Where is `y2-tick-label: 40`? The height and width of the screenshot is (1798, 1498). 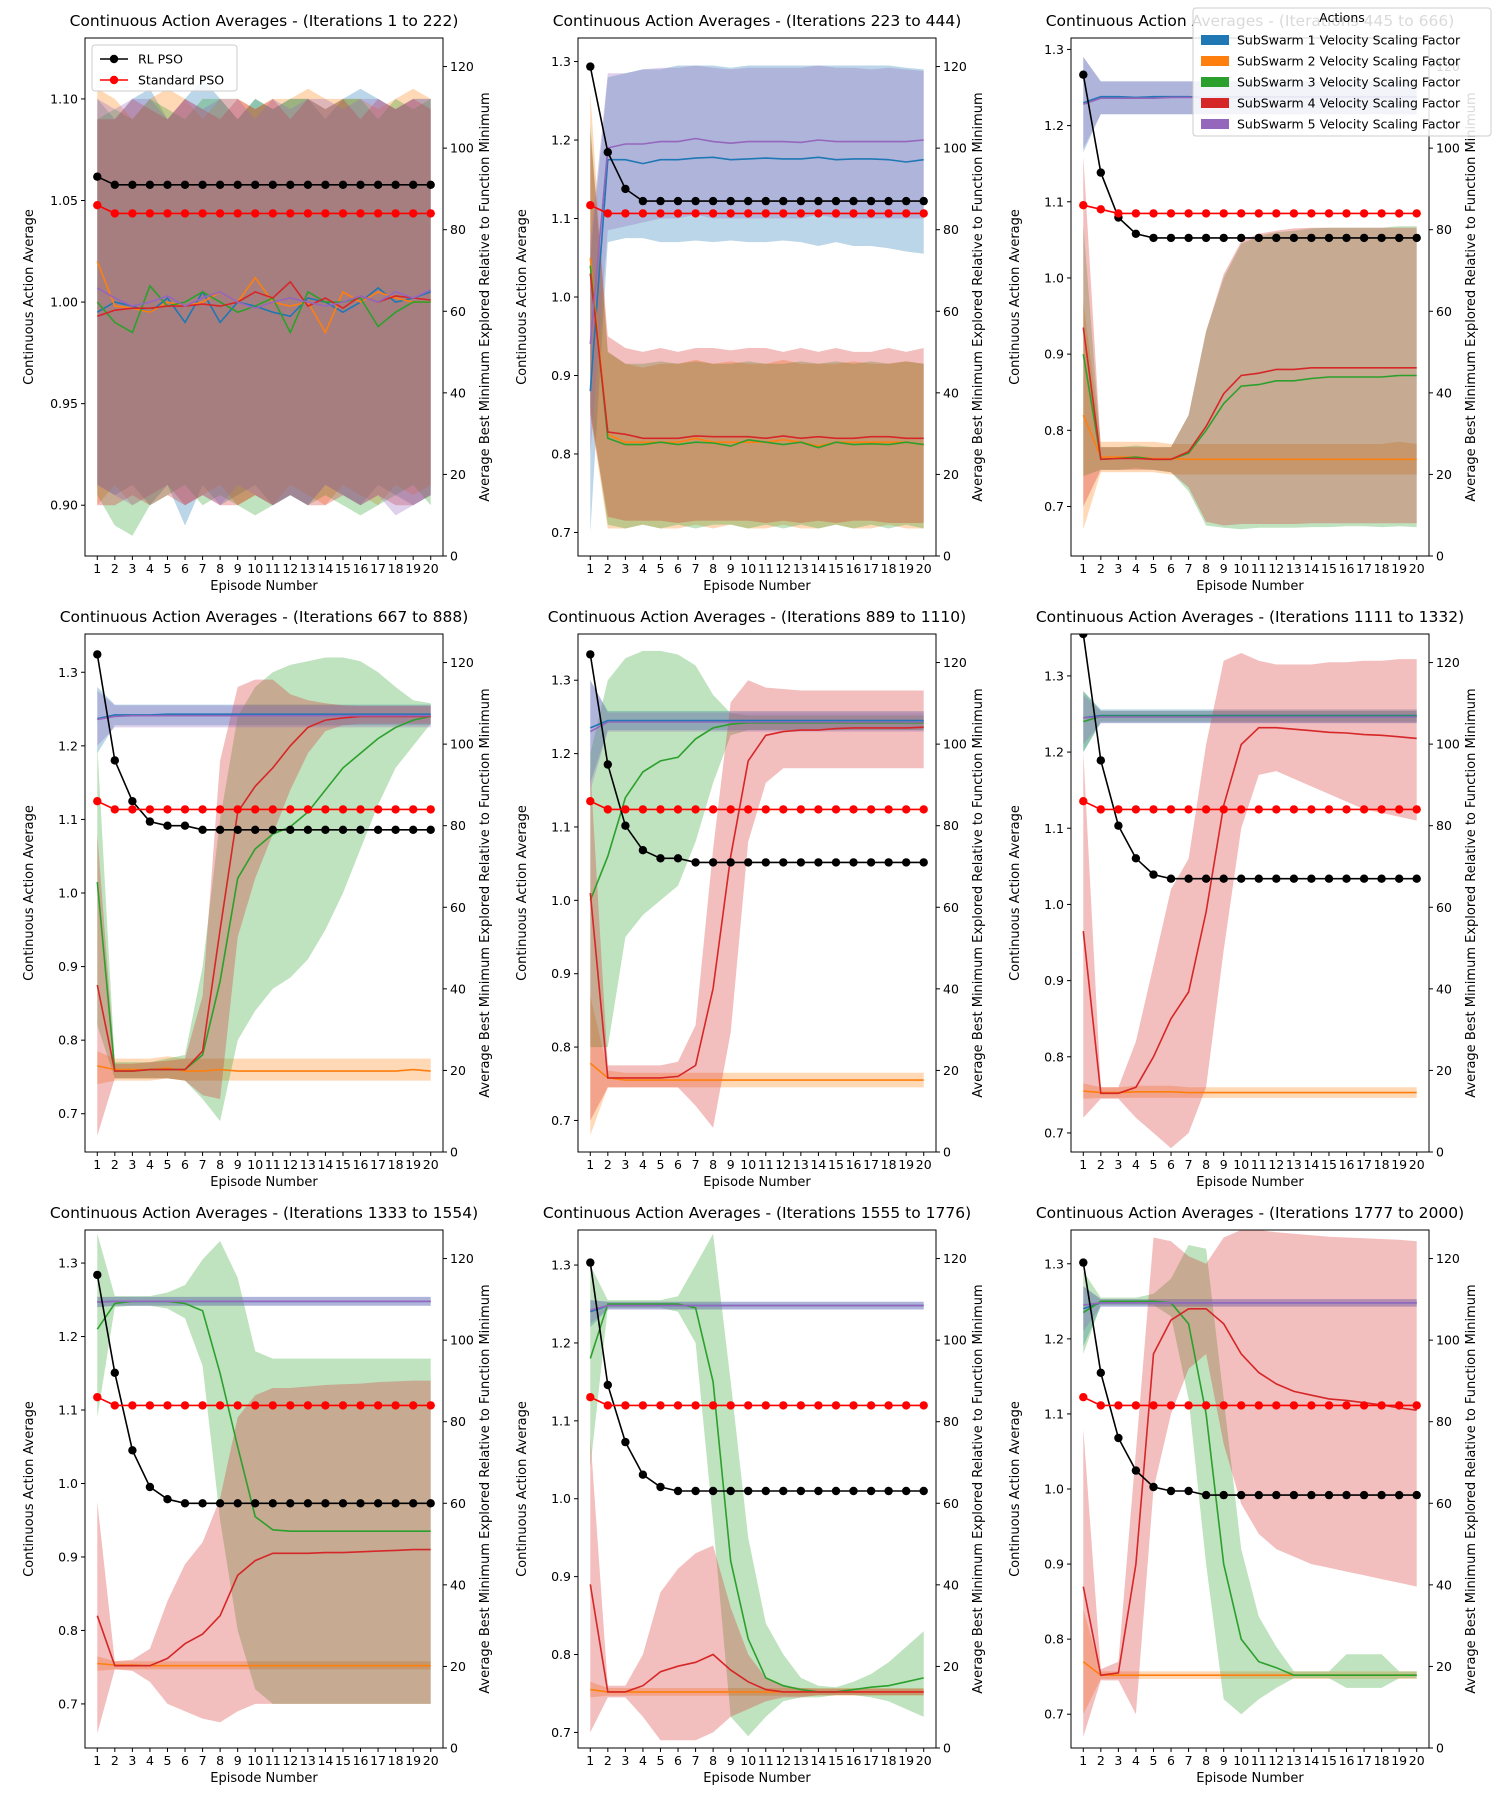 y2-tick-label: 40 is located at coordinates (951, 1584).